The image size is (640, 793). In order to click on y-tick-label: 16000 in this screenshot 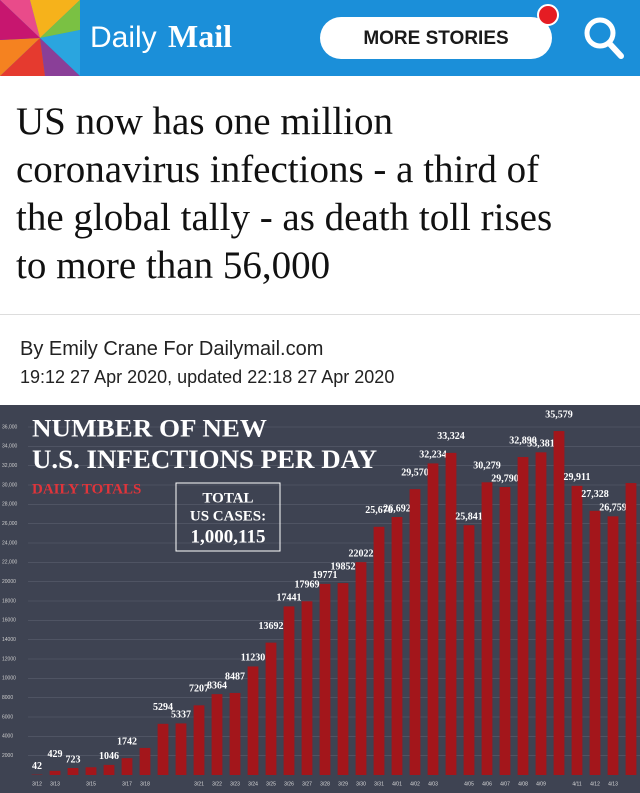, I will do `click(9, 621)`.